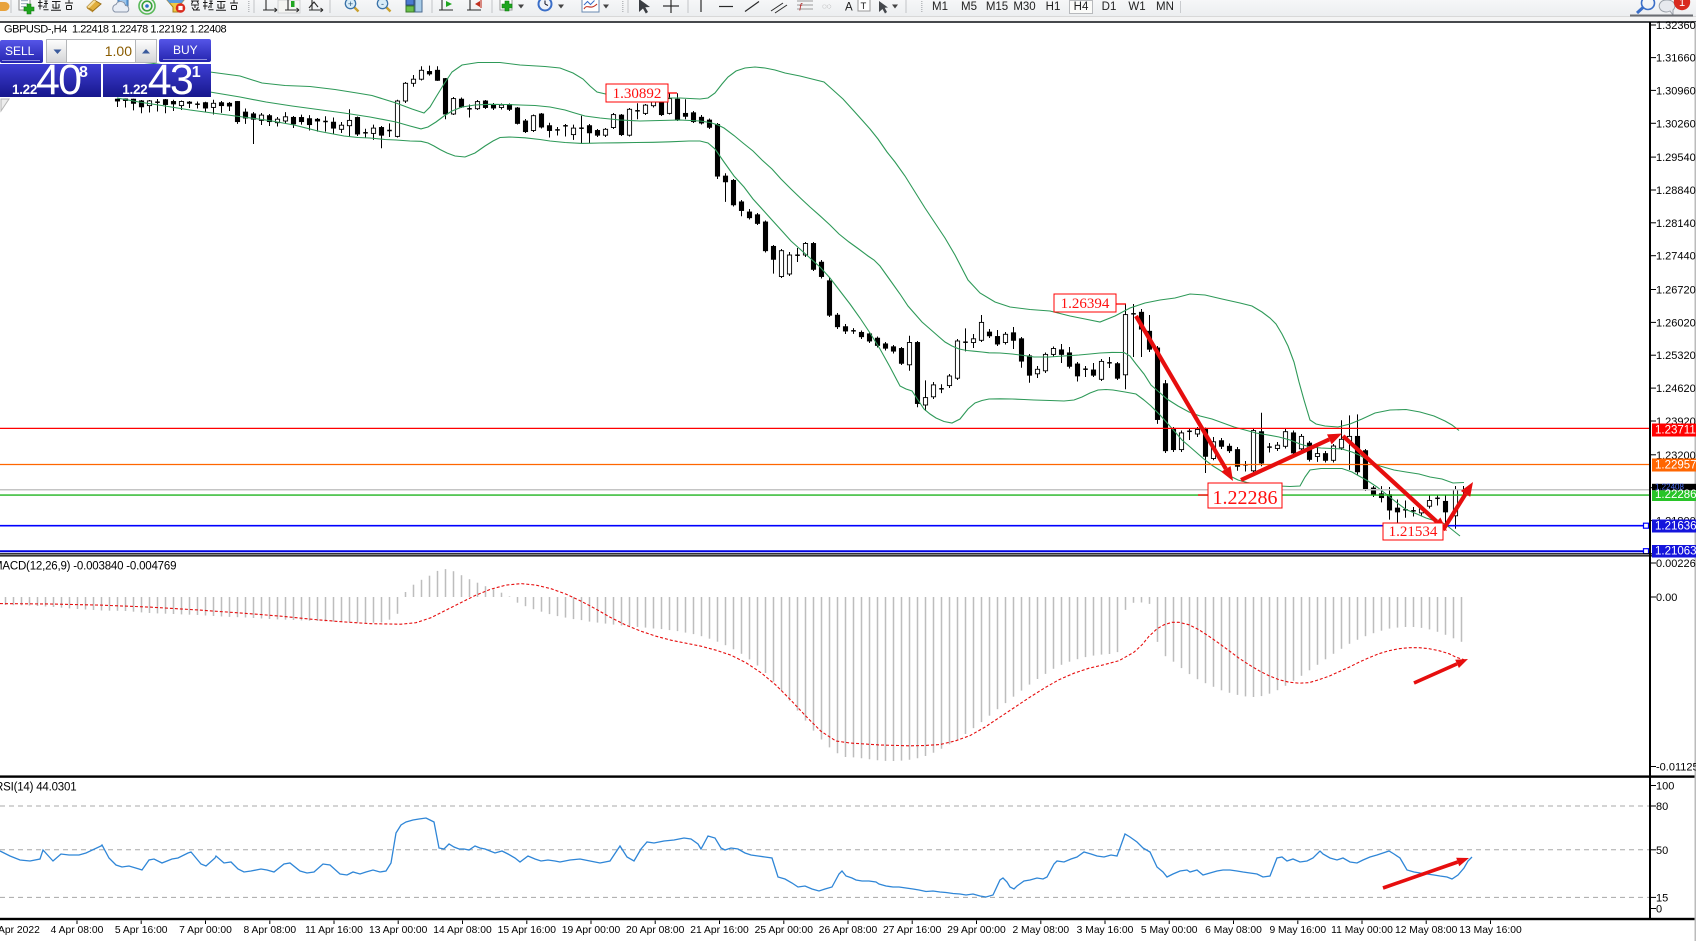 The image size is (1696, 941). I want to click on svg-text: Apr 2022, so click(20, 930).